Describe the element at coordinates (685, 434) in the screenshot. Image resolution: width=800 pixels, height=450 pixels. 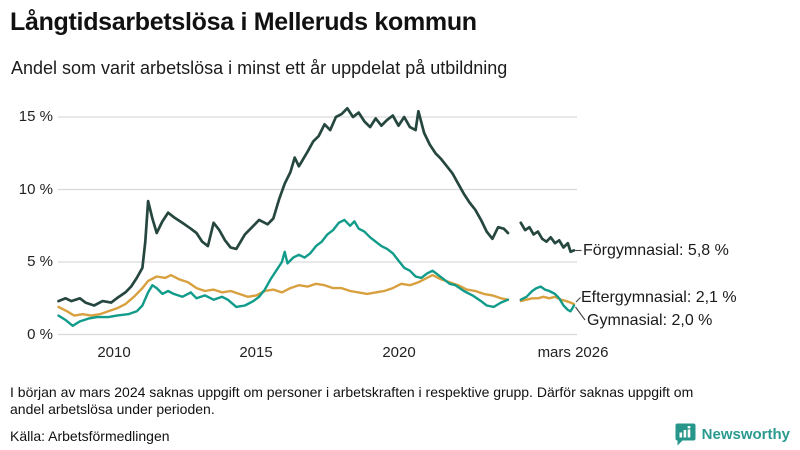
I see `newsworthy-icon` at that location.